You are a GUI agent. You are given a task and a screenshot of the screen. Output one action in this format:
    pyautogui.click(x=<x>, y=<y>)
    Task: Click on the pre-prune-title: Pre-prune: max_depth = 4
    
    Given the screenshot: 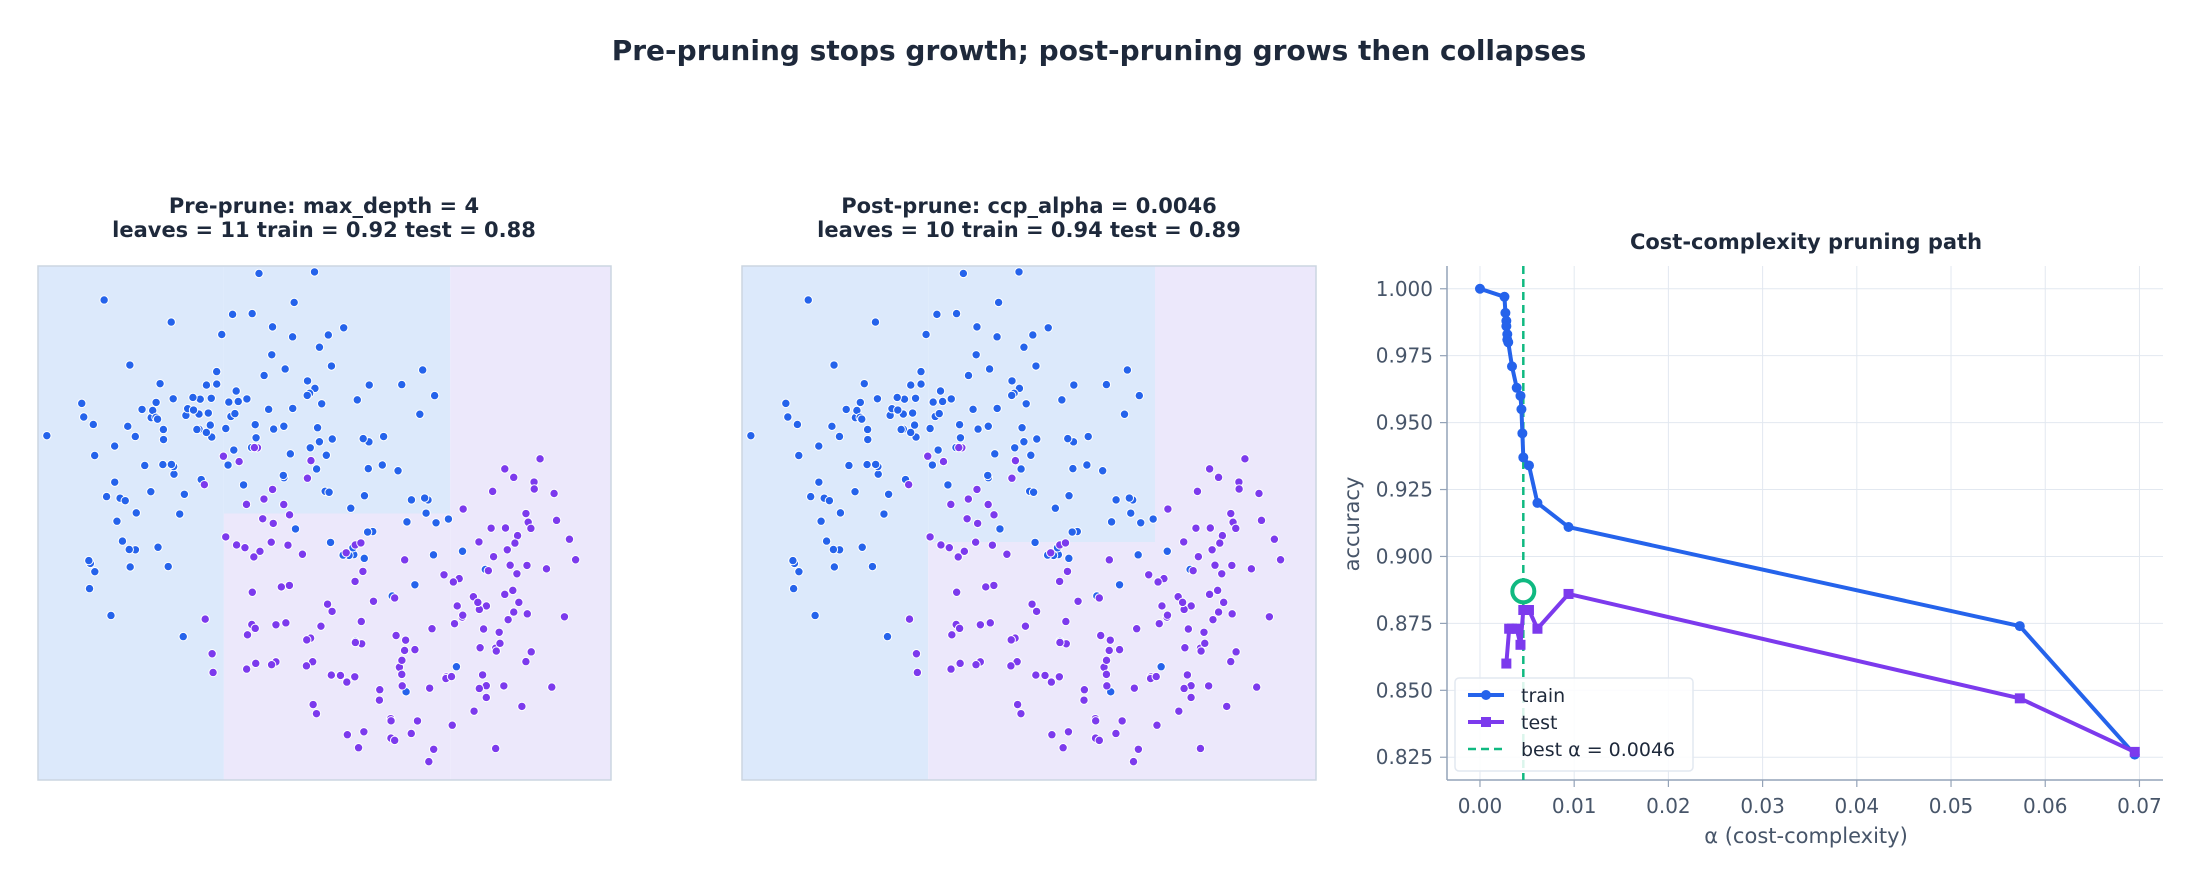 What is the action you would take?
    pyautogui.click(x=324, y=206)
    